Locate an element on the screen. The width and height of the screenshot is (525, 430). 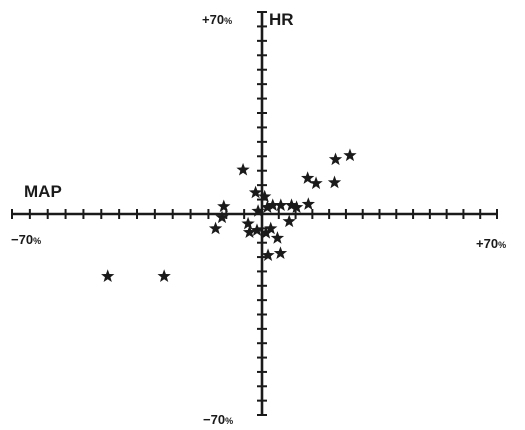
y-min-tick-label: −70% is located at coordinates (218, 419).